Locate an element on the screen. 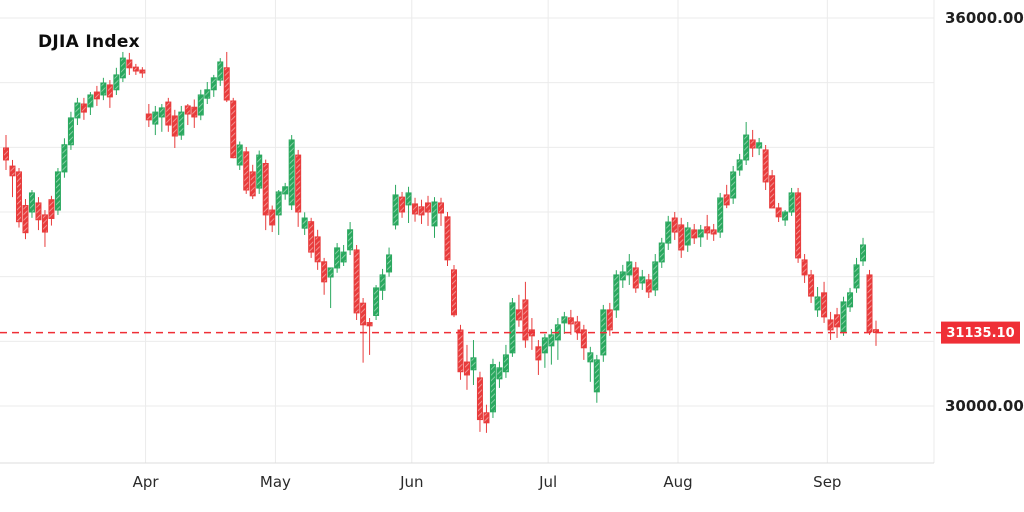  last-price-badge: 31135.10 is located at coordinates (980, 332).